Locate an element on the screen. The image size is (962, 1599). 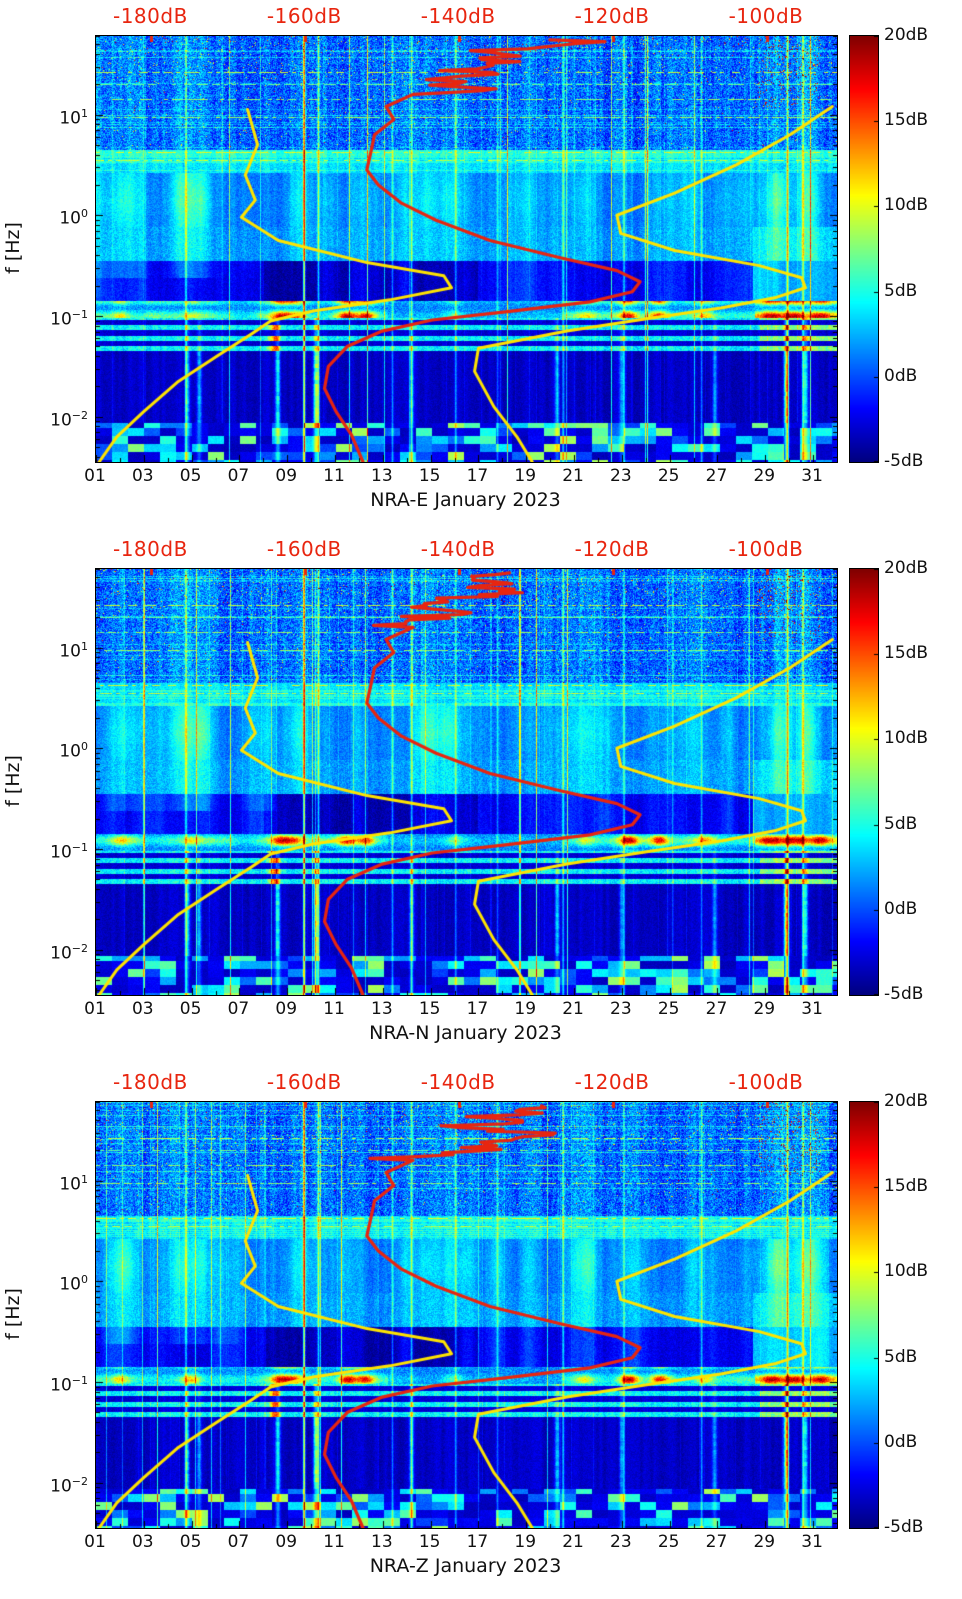
x-tick-label: 09 is located at coordinates (286, 1542).